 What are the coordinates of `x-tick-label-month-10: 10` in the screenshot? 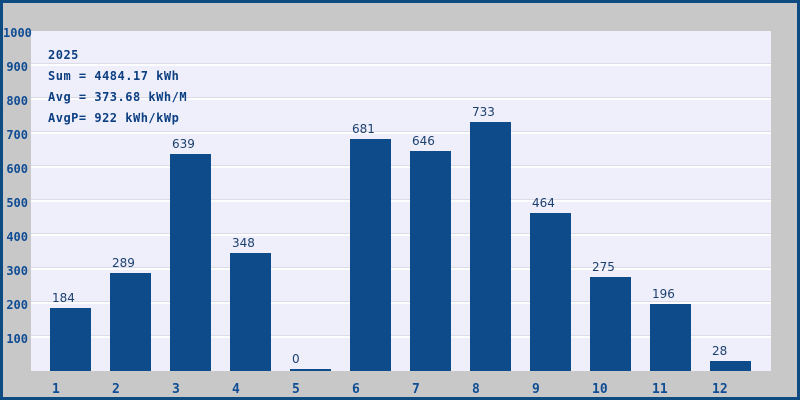 It's located at (600, 389).